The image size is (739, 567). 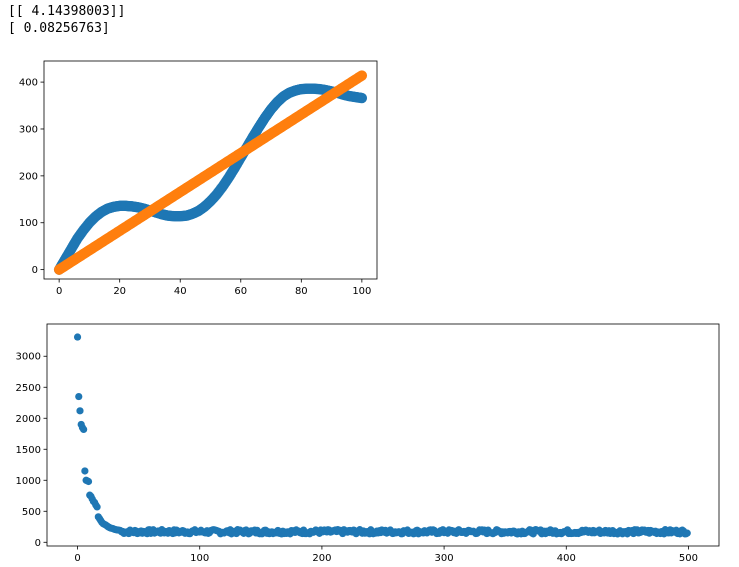 What do you see at coordinates (28, 223) in the screenshot?
I see `y-tick-label: 100` at bounding box center [28, 223].